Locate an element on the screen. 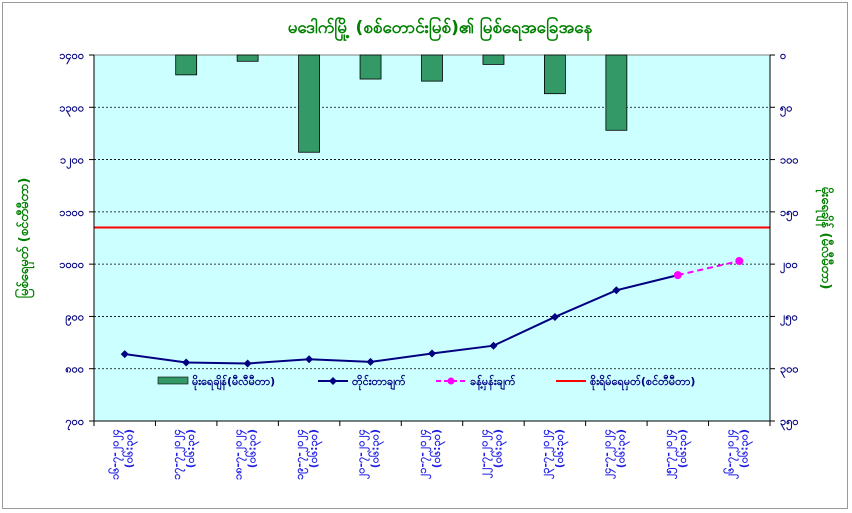  x-tick-label: ၂၁-၇-၂၀၂၄(၀၆:၃၀) is located at coordinates (431, 454).